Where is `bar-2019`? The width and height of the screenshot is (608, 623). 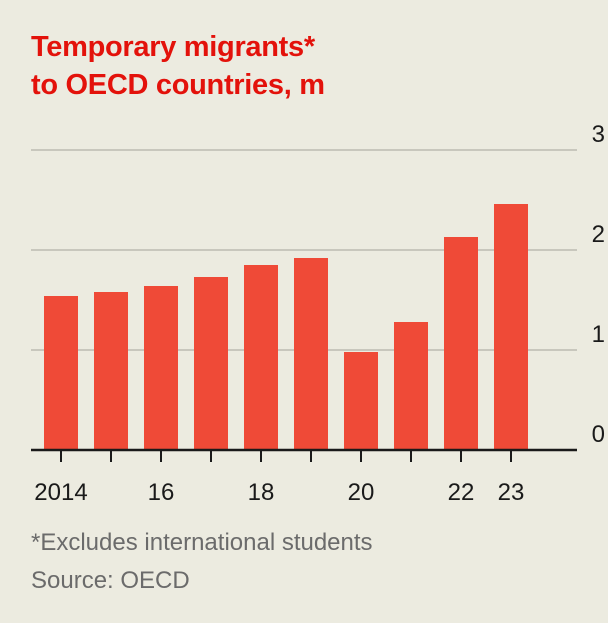 bar-2019 is located at coordinates (311, 354).